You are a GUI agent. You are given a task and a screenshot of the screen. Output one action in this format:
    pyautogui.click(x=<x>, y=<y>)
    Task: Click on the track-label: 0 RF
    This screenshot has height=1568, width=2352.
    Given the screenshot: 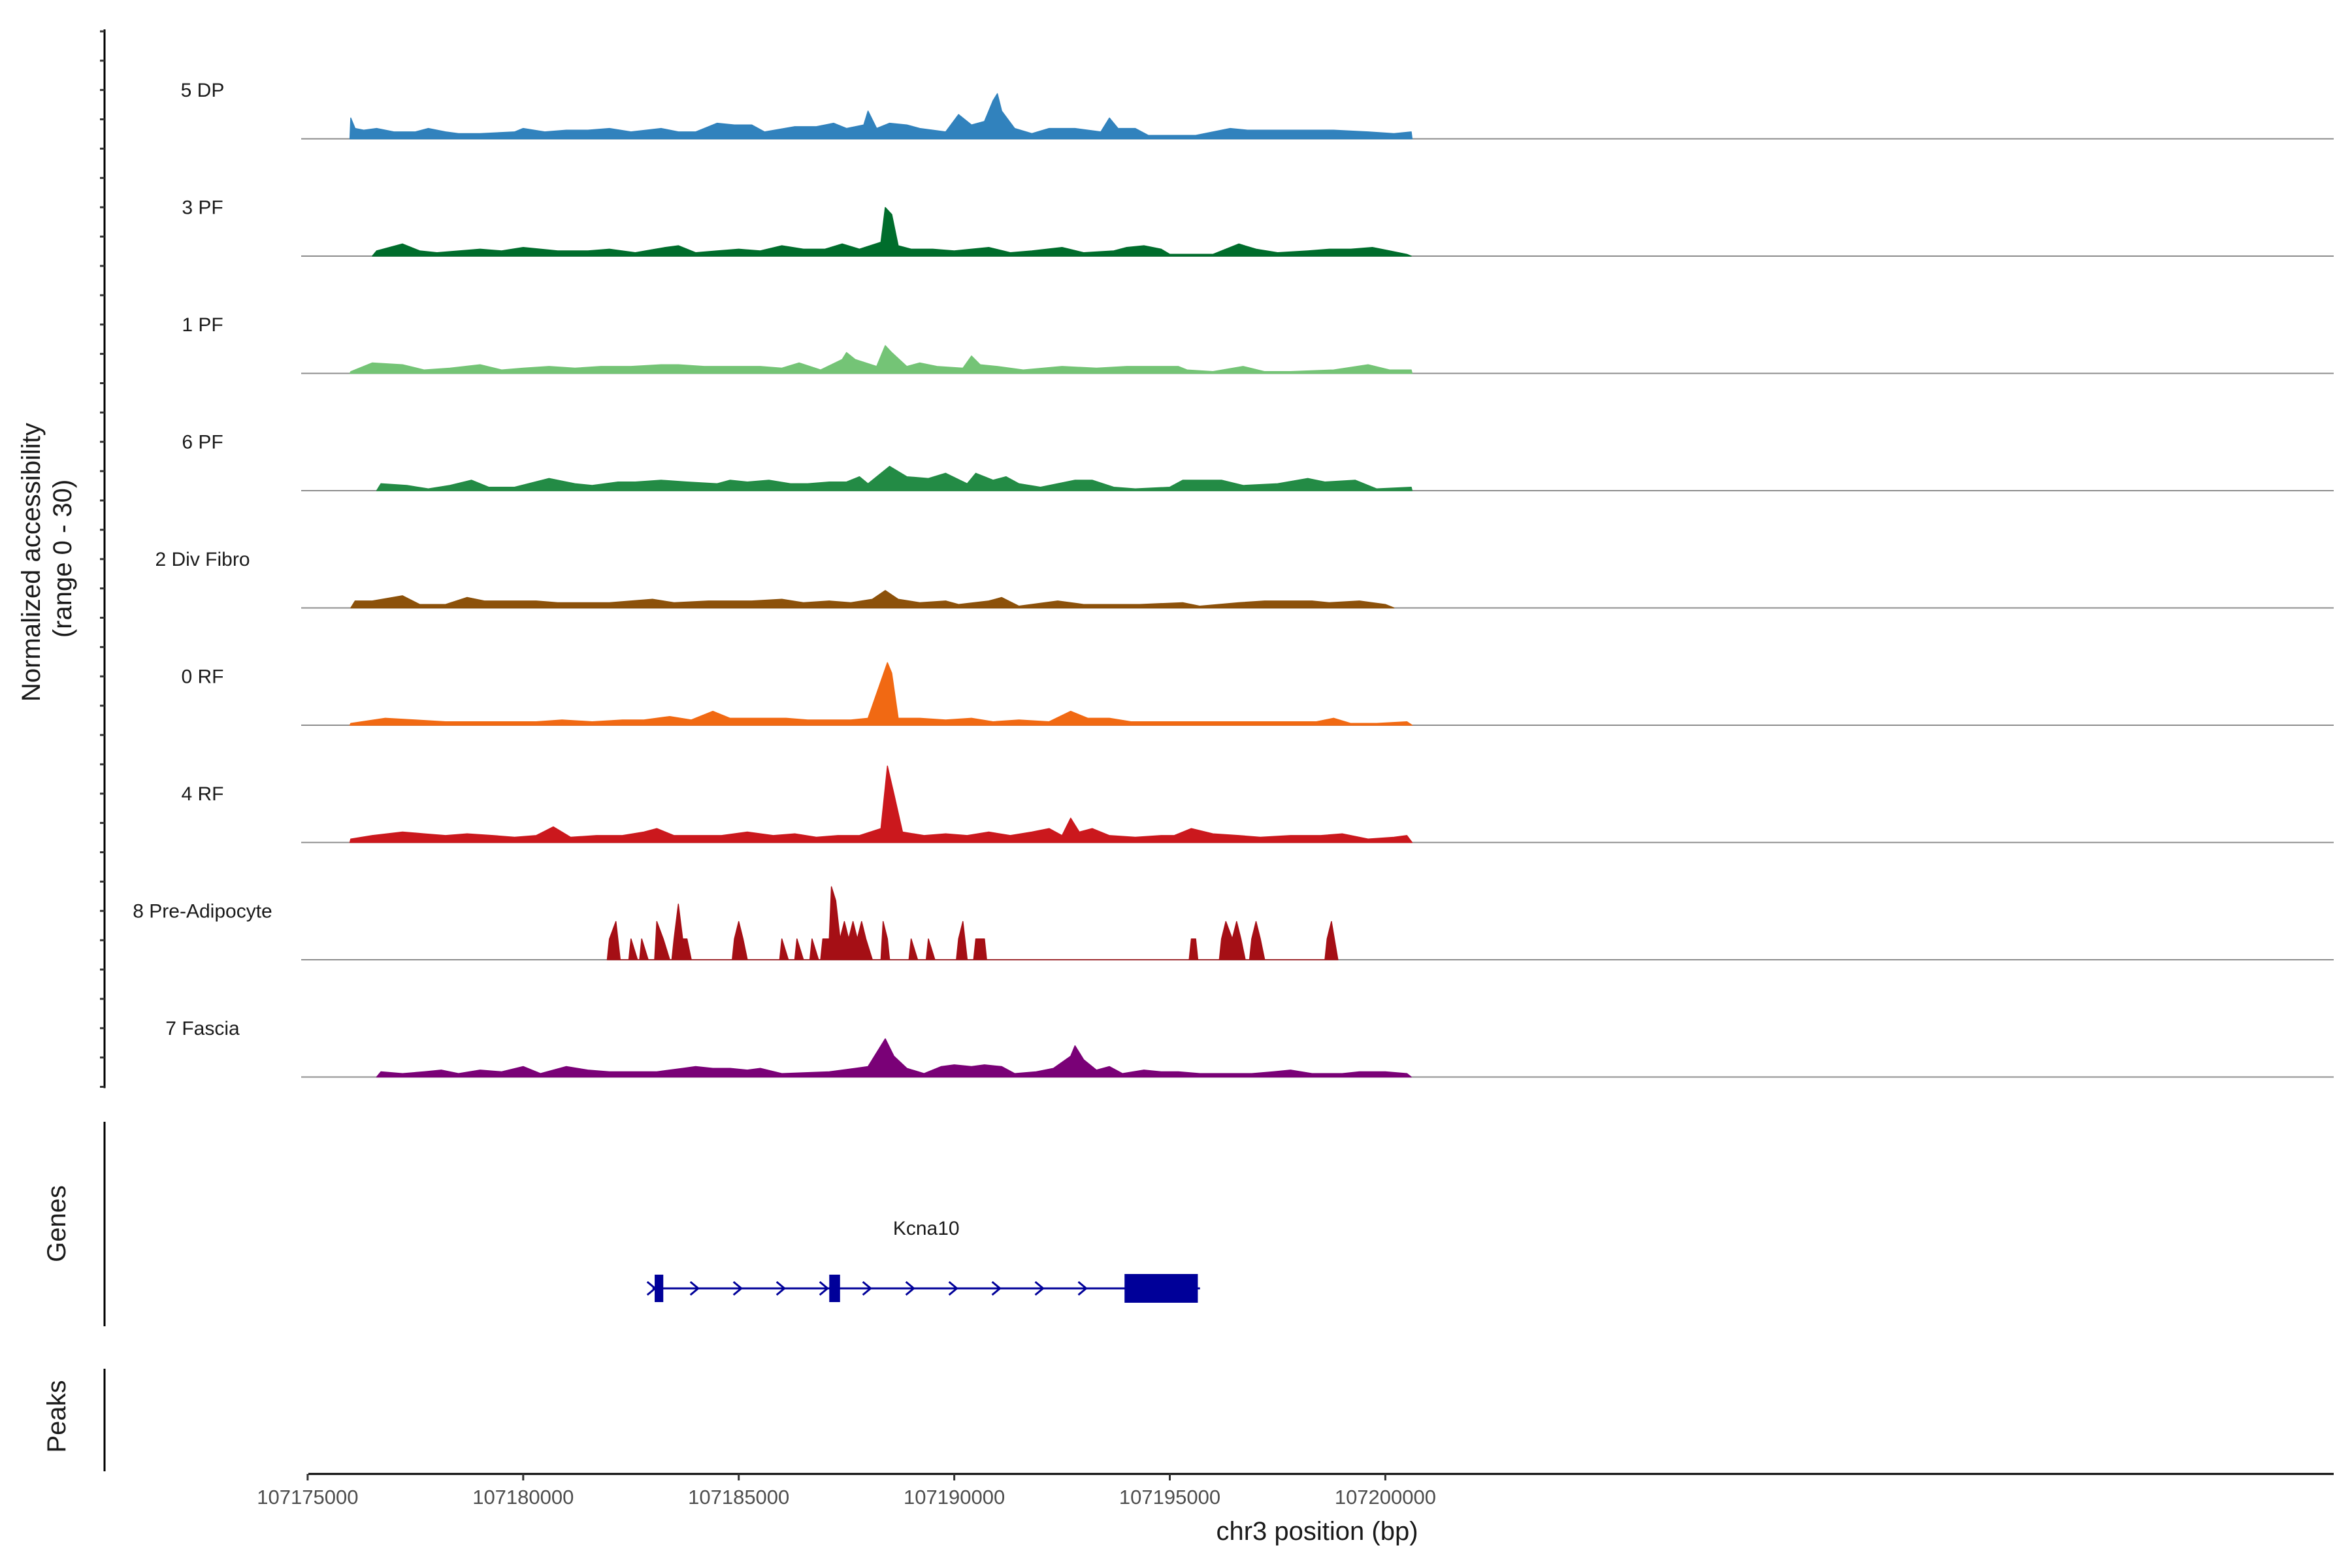 What is the action you would take?
    pyautogui.click(x=202, y=677)
    